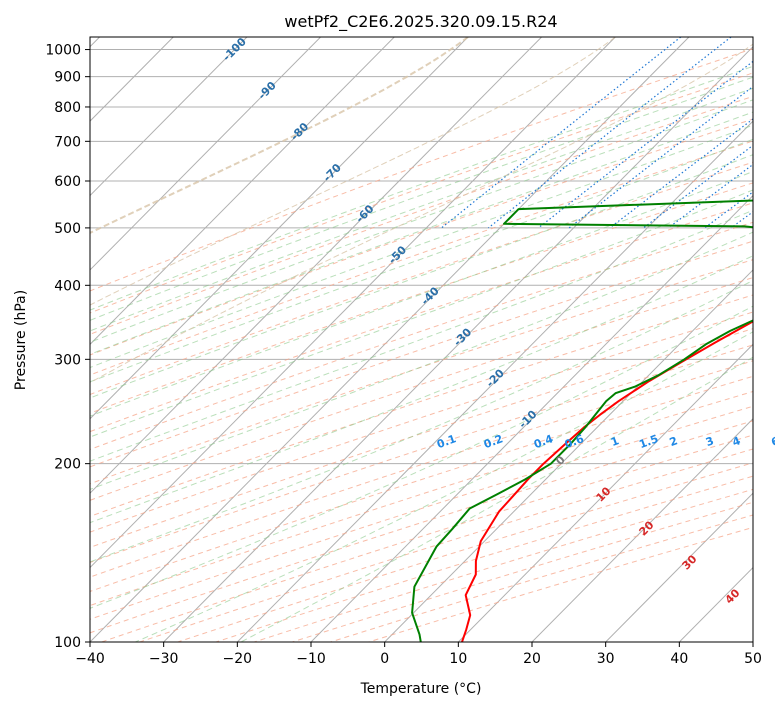  I want to click on x-tick-label: 50, so click(753, 659).